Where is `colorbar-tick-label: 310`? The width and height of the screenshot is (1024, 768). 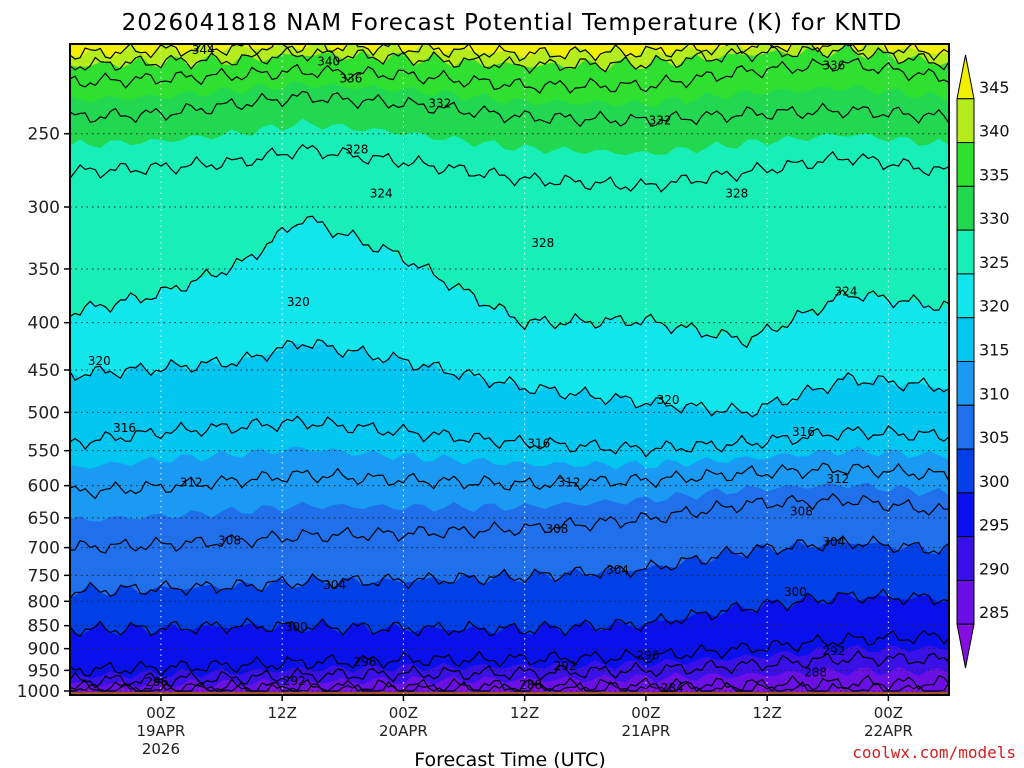
colorbar-tick-label: 310 is located at coordinates (994, 393).